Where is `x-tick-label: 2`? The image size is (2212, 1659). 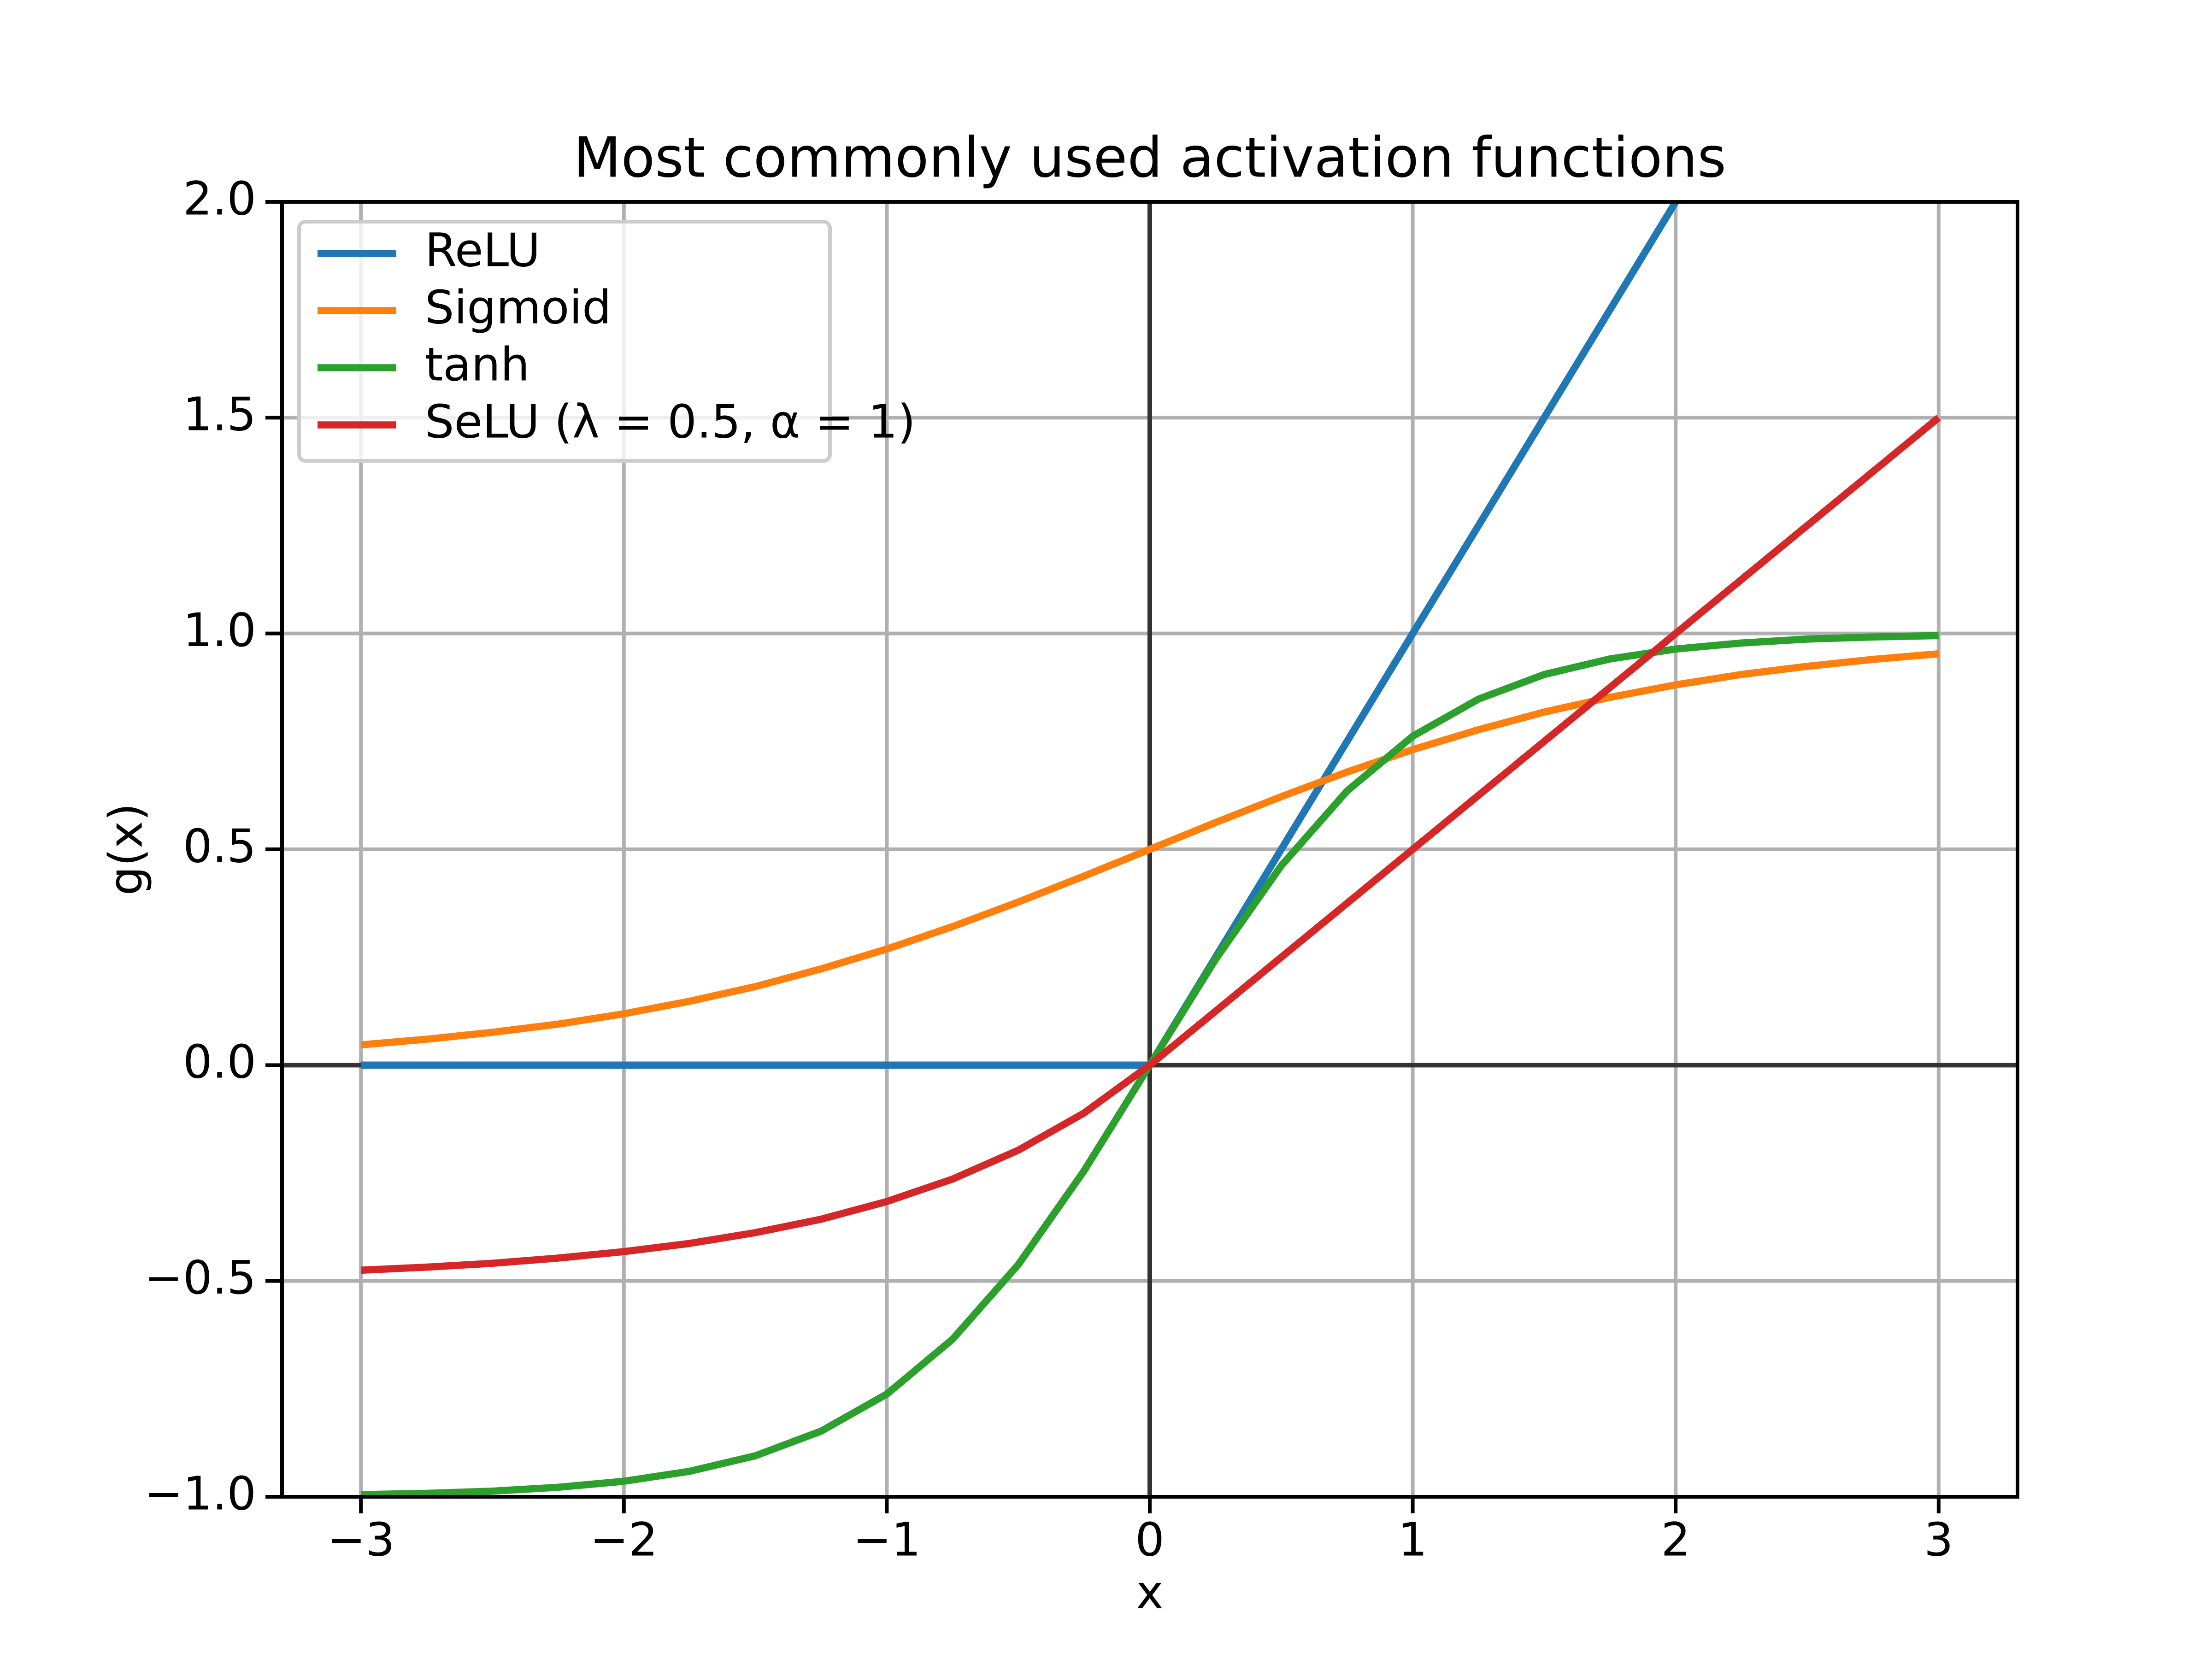
x-tick-label: 2 is located at coordinates (1675, 1539).